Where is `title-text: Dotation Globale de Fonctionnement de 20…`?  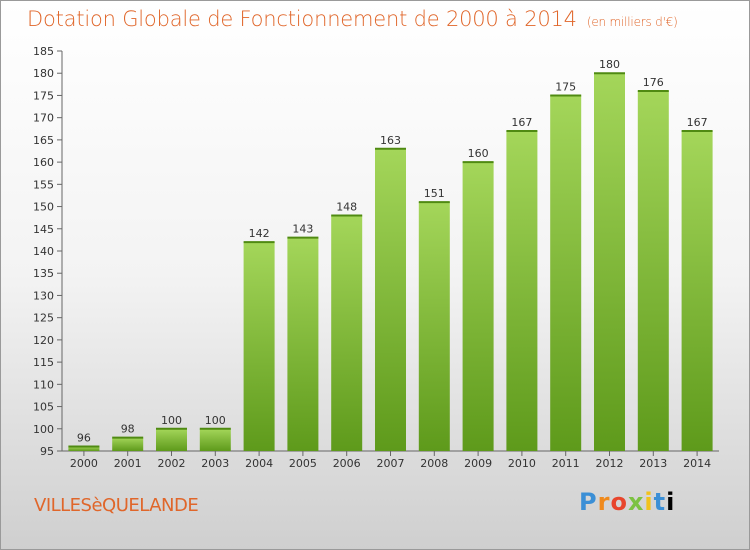
title-text: Dotation Globale de Fonctionnement de 20… is located at coordinates (302, 19).